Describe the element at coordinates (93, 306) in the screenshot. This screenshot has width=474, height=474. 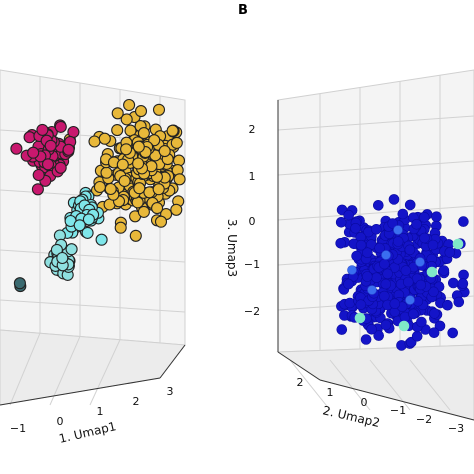
I see `grid-hline-left` at that location.